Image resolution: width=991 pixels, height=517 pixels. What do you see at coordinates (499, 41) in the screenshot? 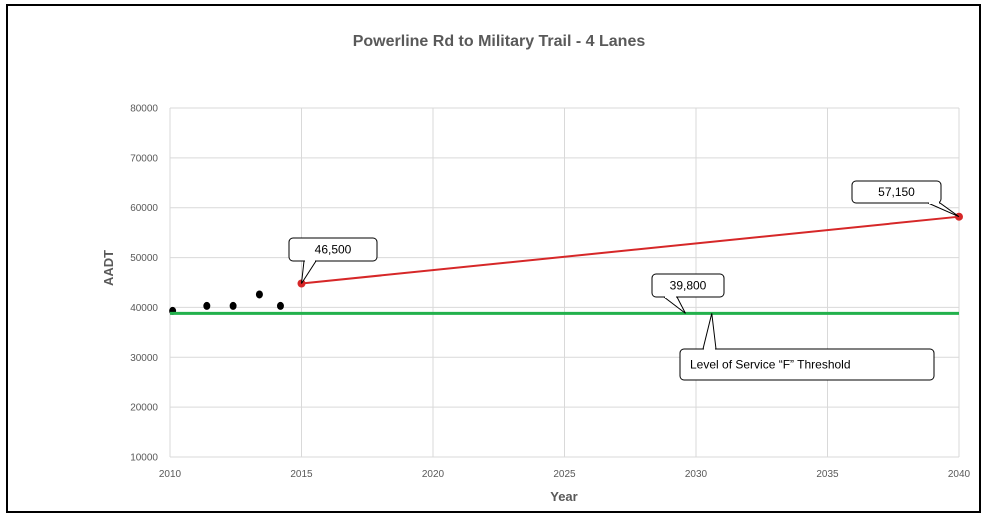
I see `chart-title: Powerline Rd to Military Trail - 4 Lanes` at bounding box center [499, 41].